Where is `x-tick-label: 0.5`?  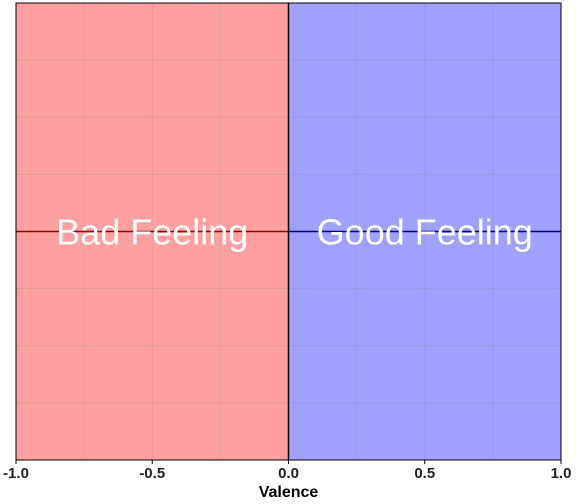 x-tick-label: 0.5 is located at coordinates (424, 473).